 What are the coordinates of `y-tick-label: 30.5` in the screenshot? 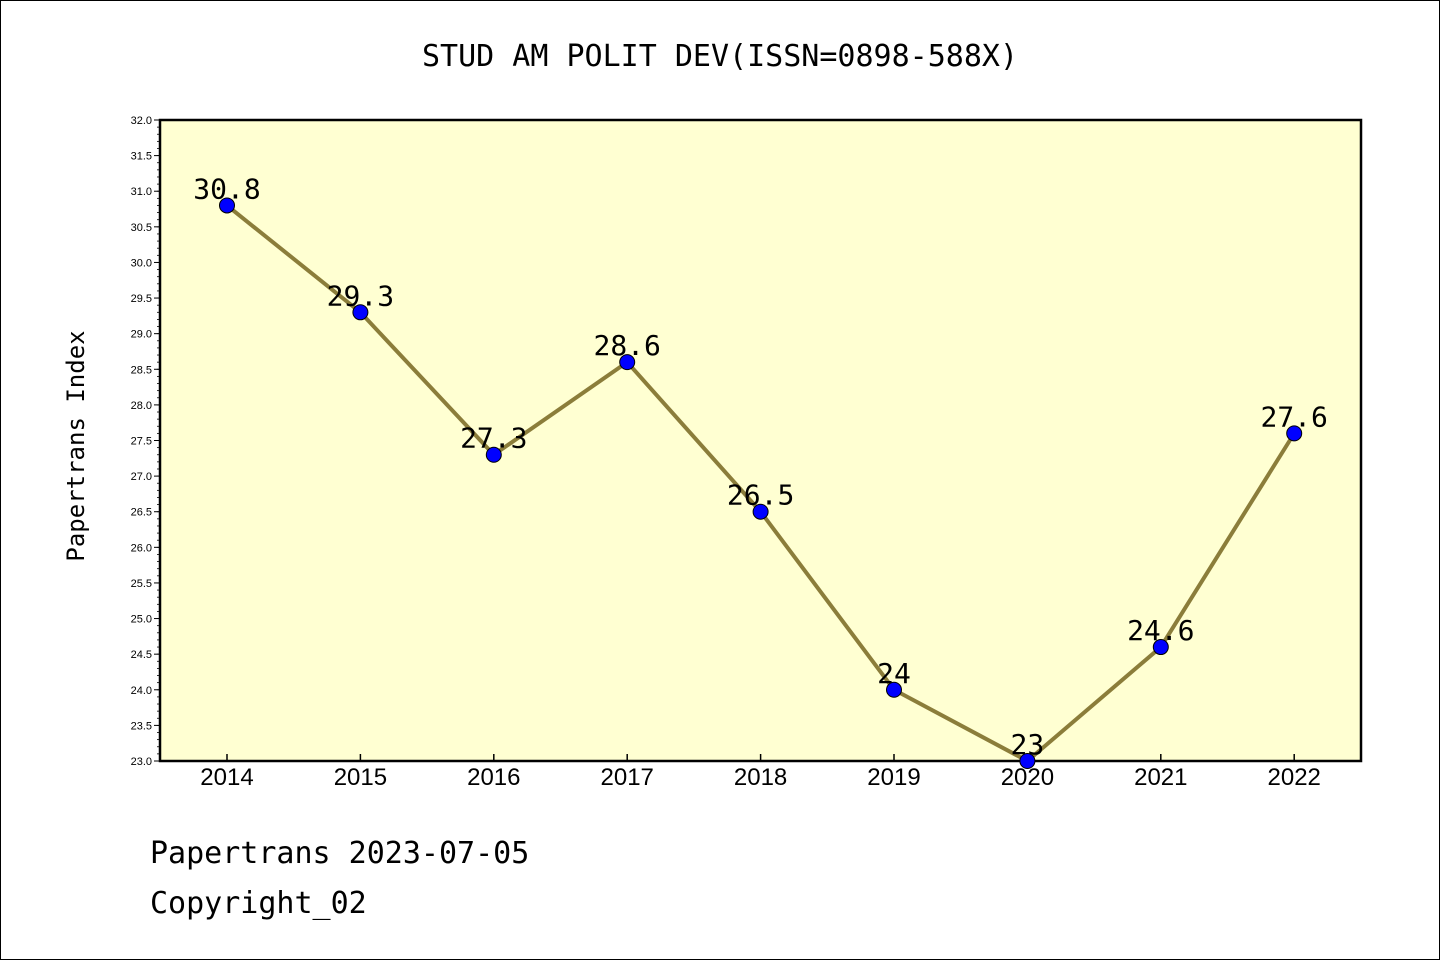 It's located at (141, 228).